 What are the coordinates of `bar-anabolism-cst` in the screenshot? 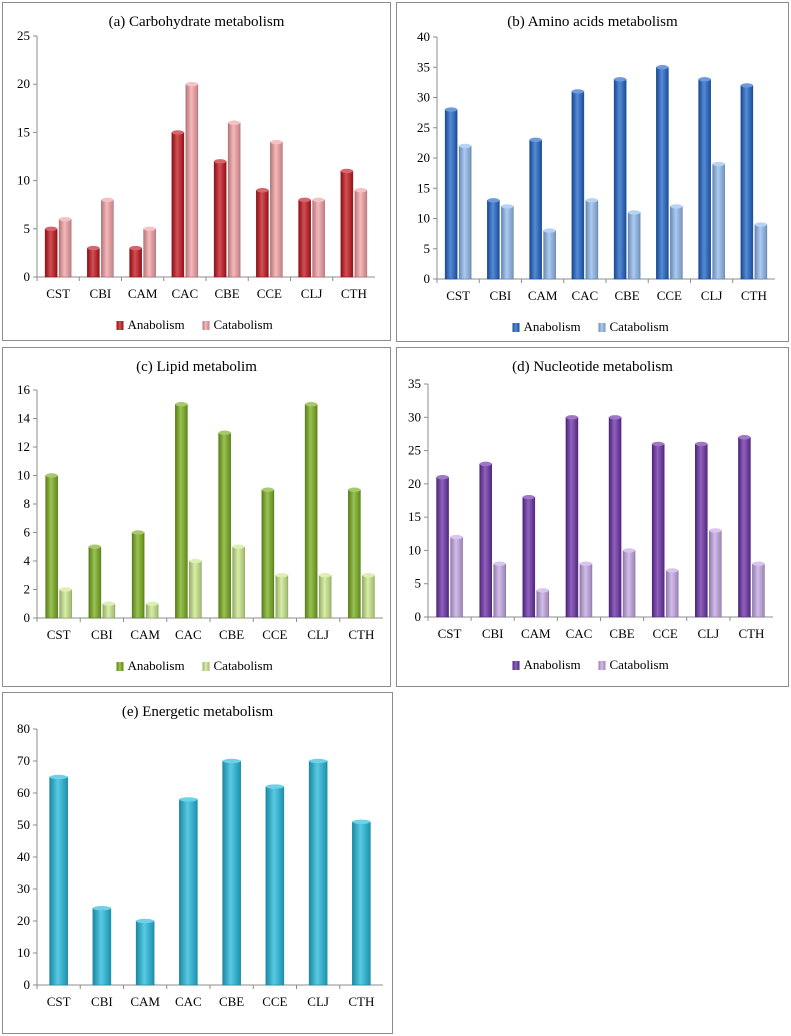 It's located at (442, 547).